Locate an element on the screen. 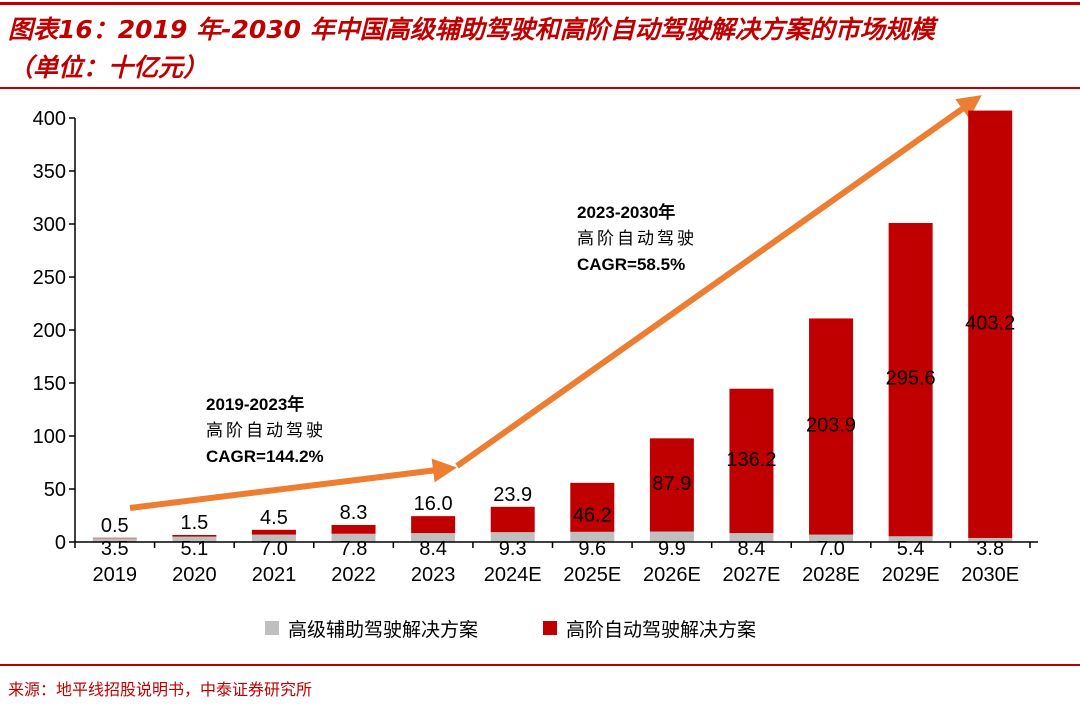 This screenshot has height=707, width=1080. annotation-line: CAGR=144.2% is located at coordinates (265, 456).